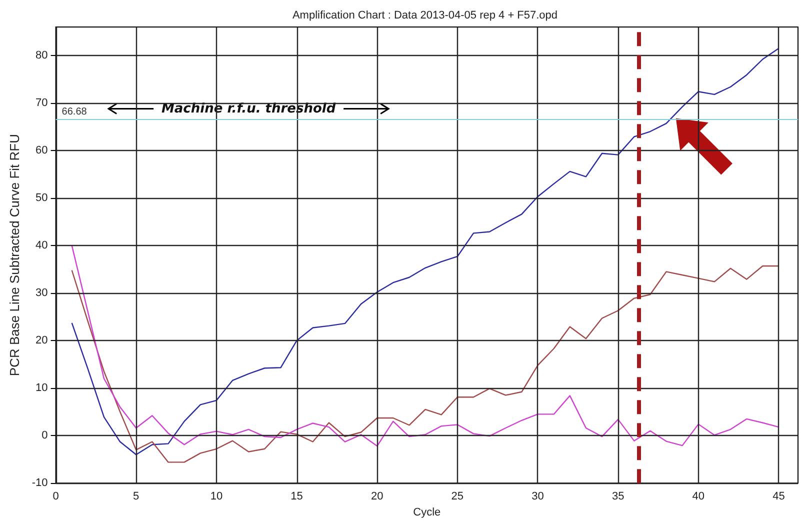  I want to click on chart-title: Amplification Chart : Data 2013-04-05 rep 4 + F57.opd, so click(425, 16).